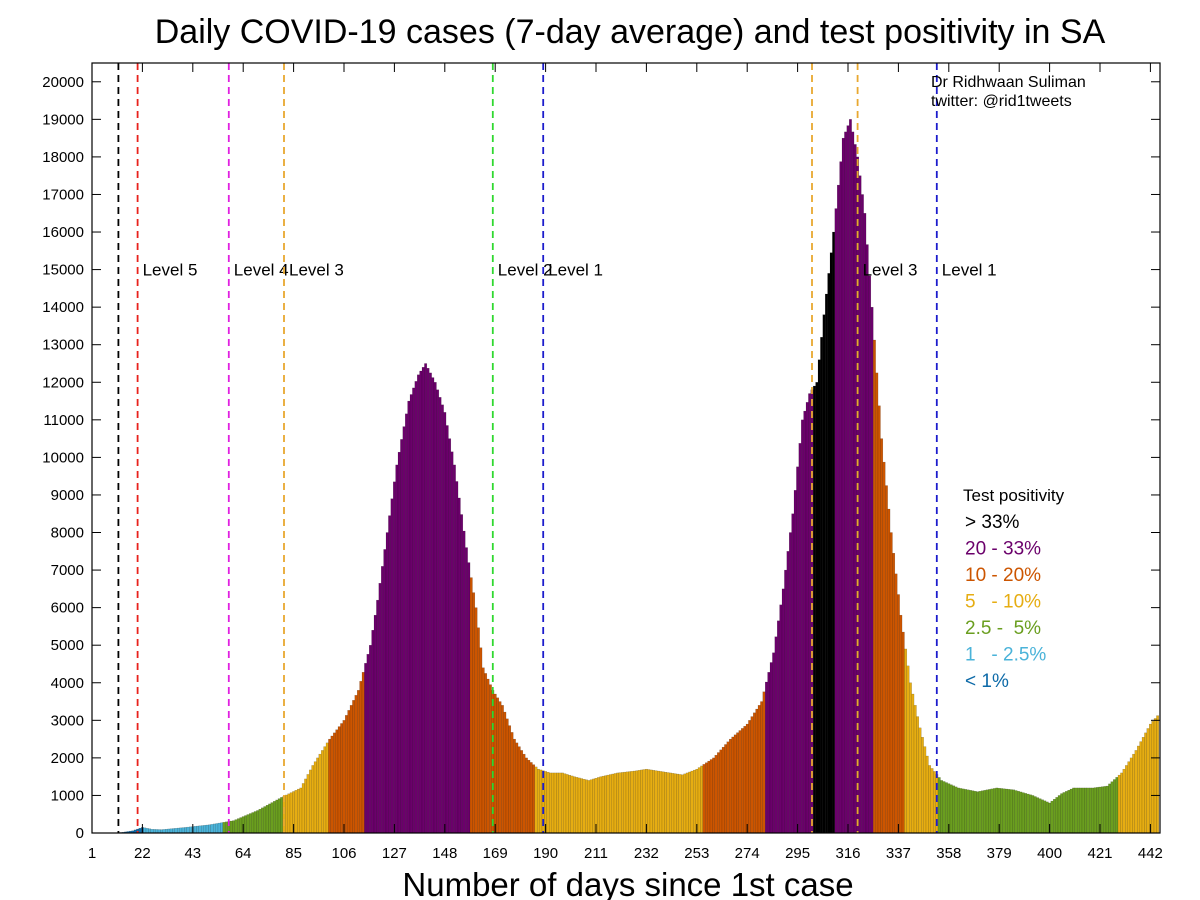  I want to click on x-tick-label-43: 43, so click(192, 853).